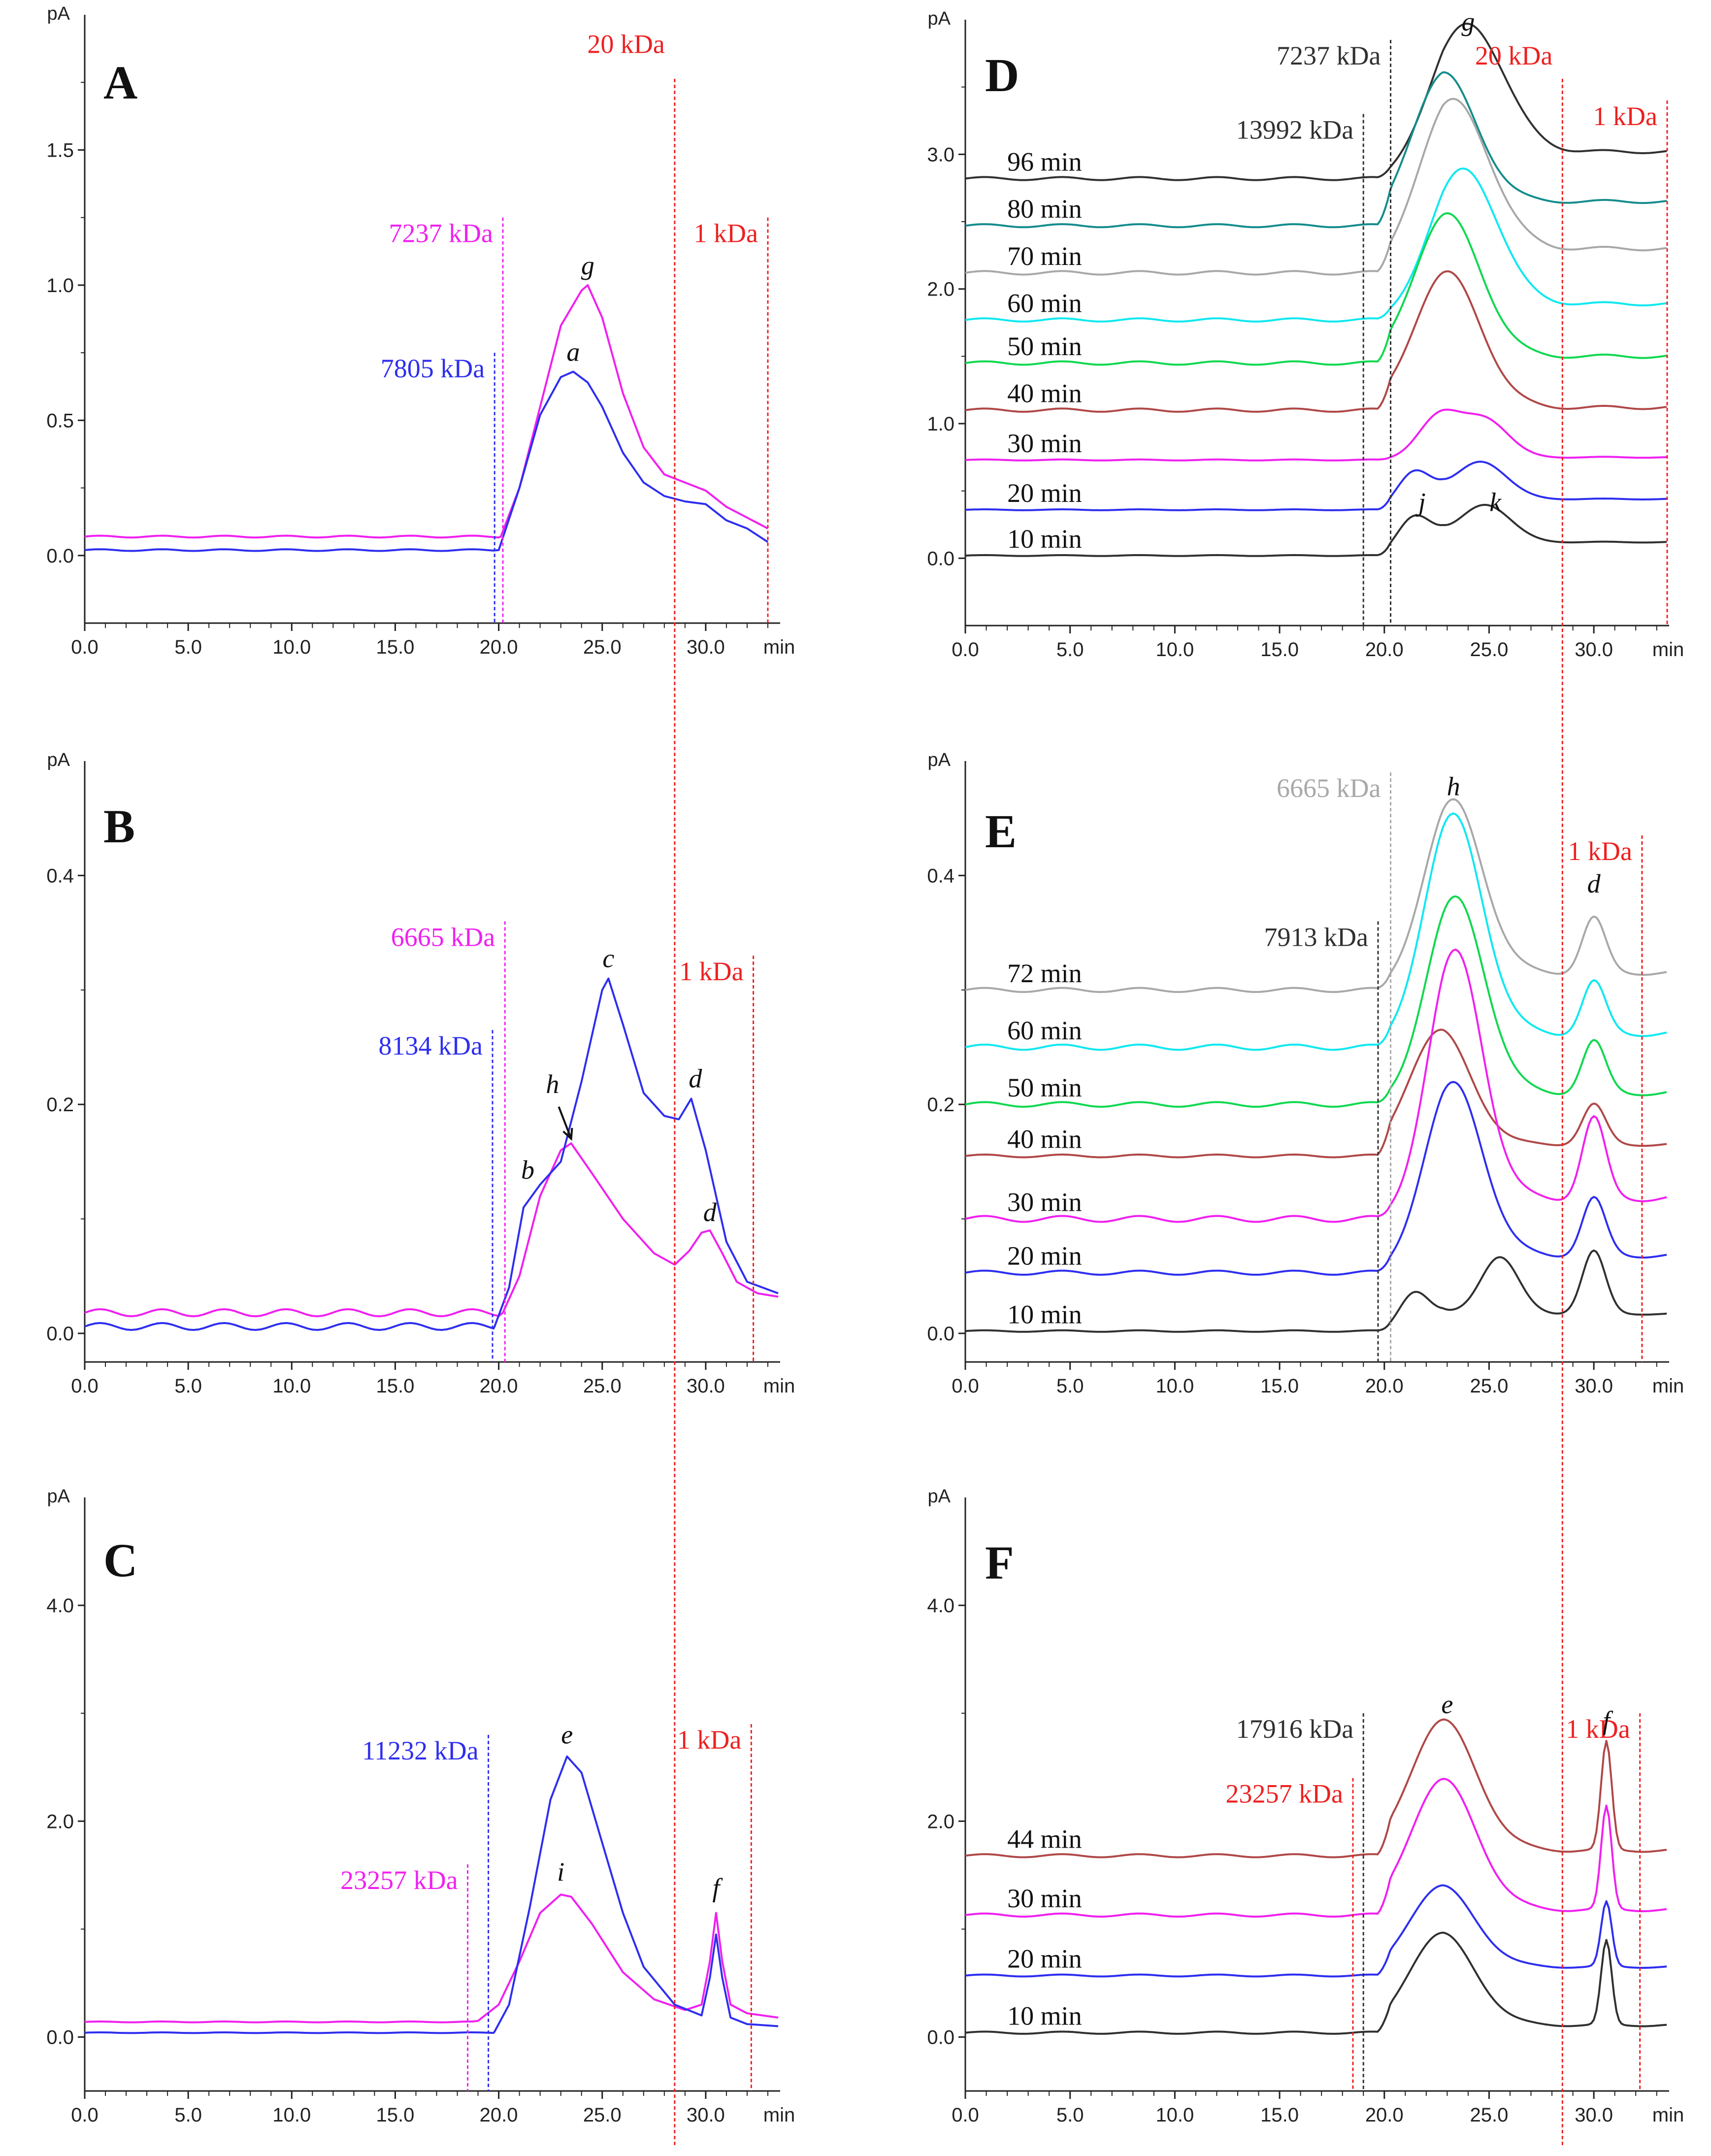 The height and width of the screenshot is (2156, 1711). Describe the element at coordinates (1044, 1314) in the screenshot. I see `series-label: 10 min` at that location.